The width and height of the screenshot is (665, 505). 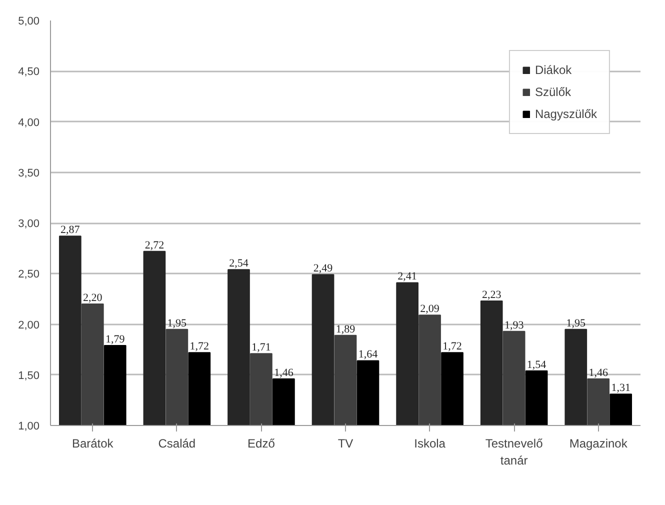 What do you see at coordinates (553, 70) in the screenshot?
I see `legend-label: Diákok` at bounding box center [553, 70].